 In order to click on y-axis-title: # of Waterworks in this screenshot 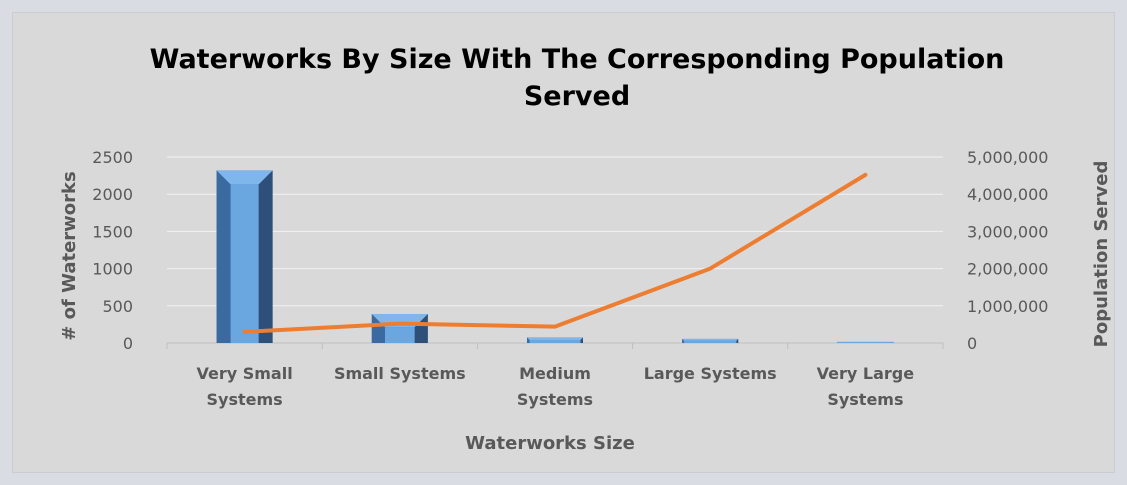, I will do `click(69, 255)`.